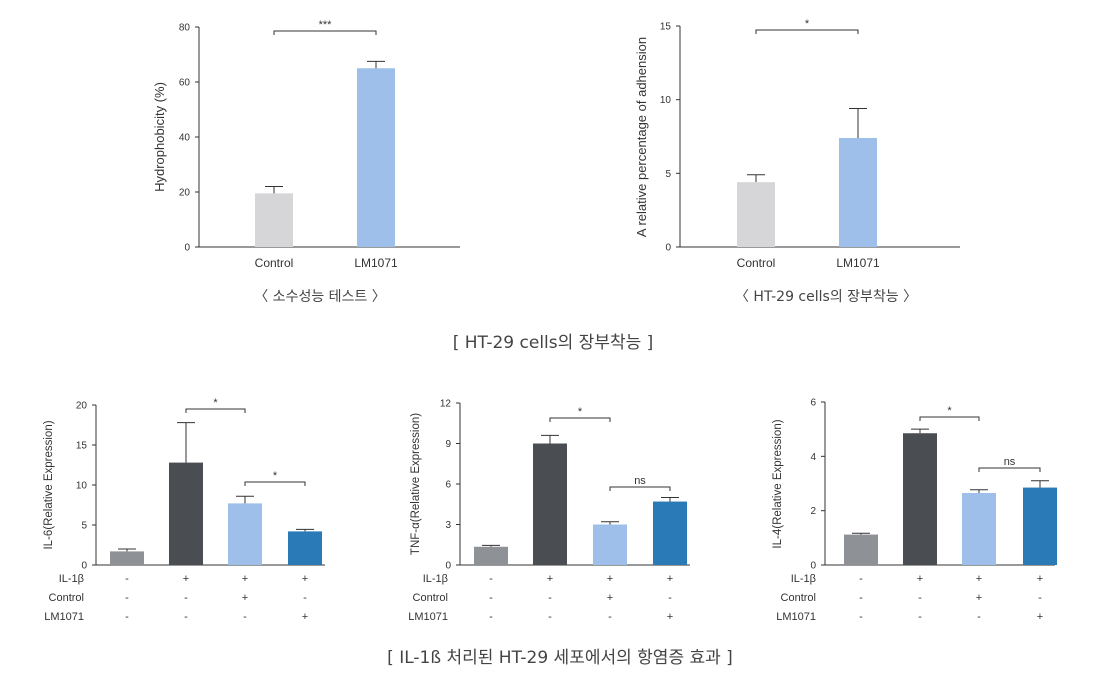 The height and width of the screenshot is (677, 1116). I want to click on y-tick-label: 5, so click(84, 526).